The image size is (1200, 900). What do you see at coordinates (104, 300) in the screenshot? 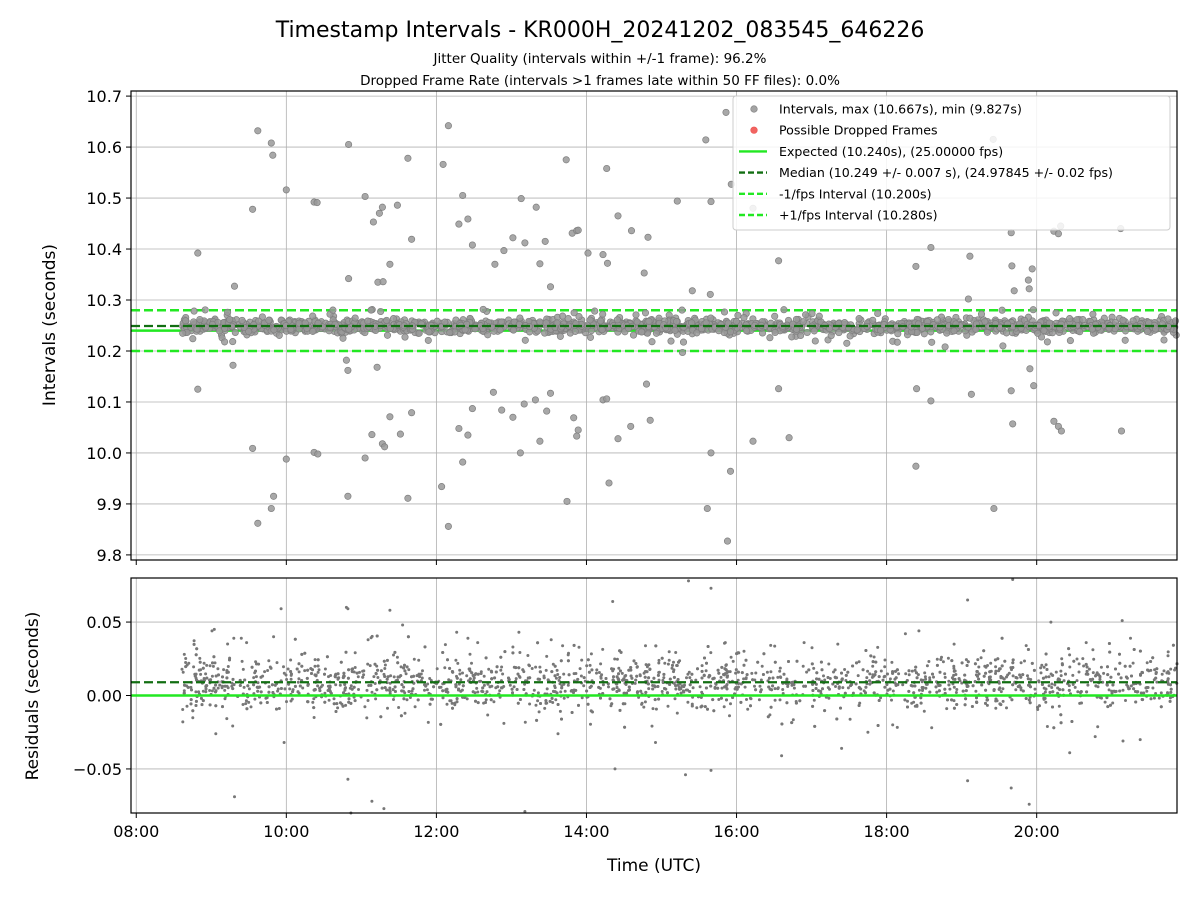
I see `intervals-y-tick-label: 10.3` at bounding box center [104, 300].